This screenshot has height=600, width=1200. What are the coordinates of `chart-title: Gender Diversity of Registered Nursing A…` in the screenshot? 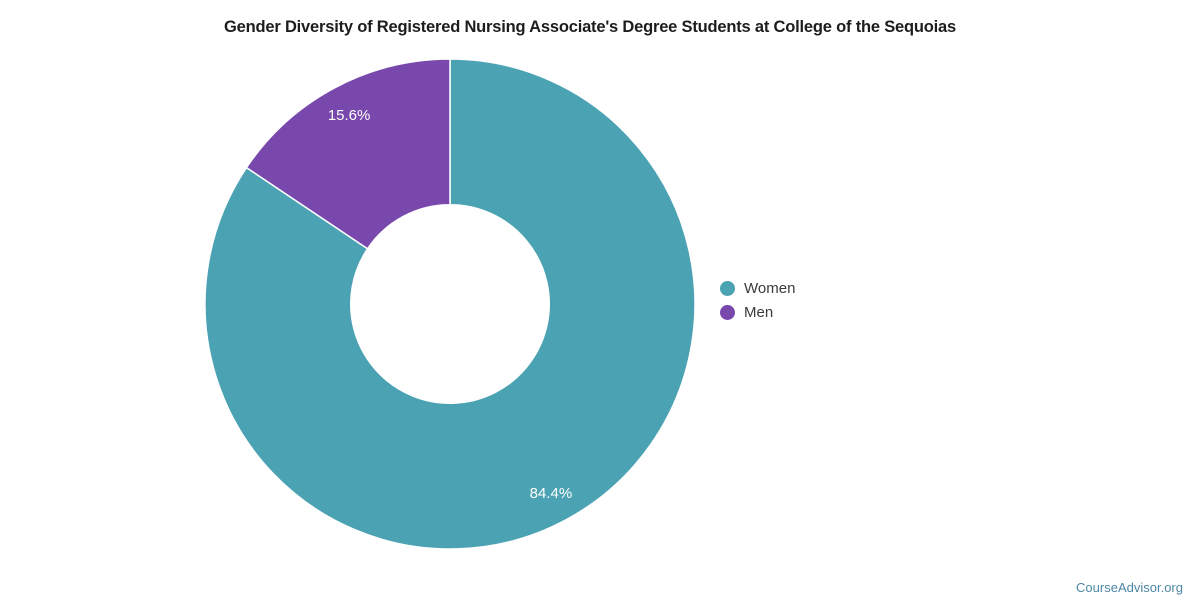 It's located at (590, 27).